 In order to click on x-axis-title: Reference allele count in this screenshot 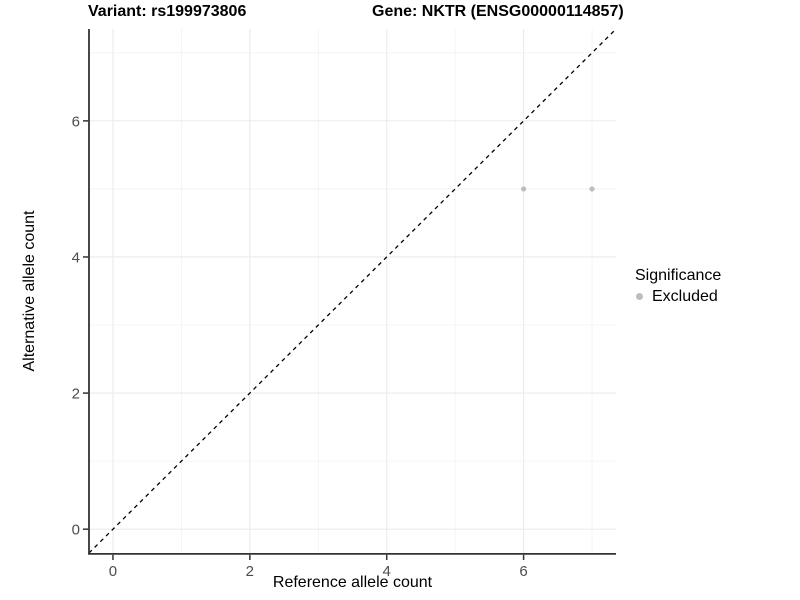, I will do `click(352, 582)`.